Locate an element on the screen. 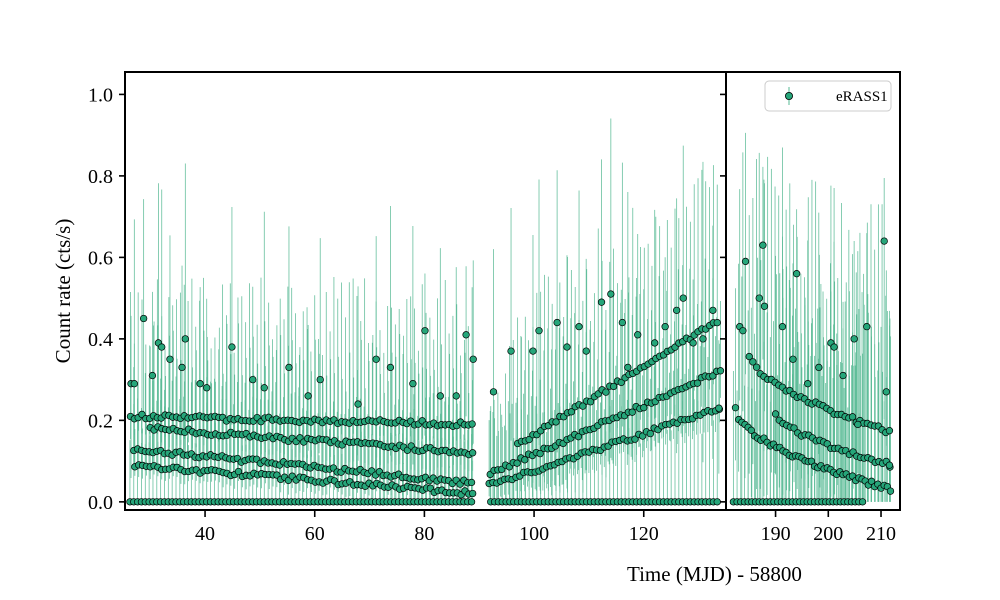  x-tick-label: 210 is located at coordinates (881, 534).